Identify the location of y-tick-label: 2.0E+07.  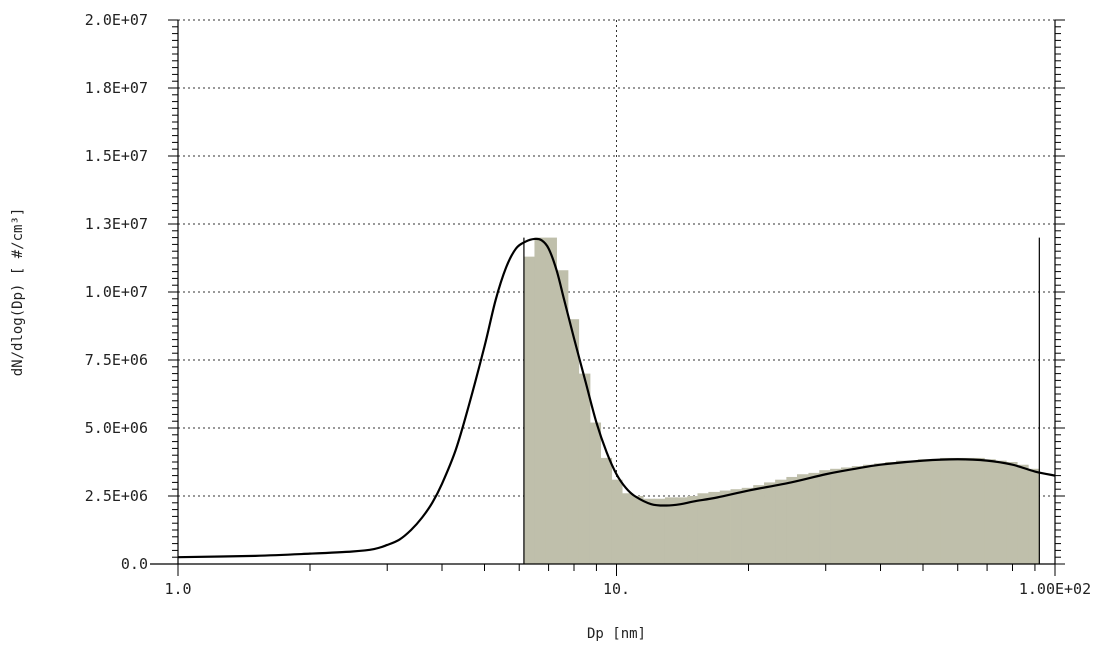
(116, 20).